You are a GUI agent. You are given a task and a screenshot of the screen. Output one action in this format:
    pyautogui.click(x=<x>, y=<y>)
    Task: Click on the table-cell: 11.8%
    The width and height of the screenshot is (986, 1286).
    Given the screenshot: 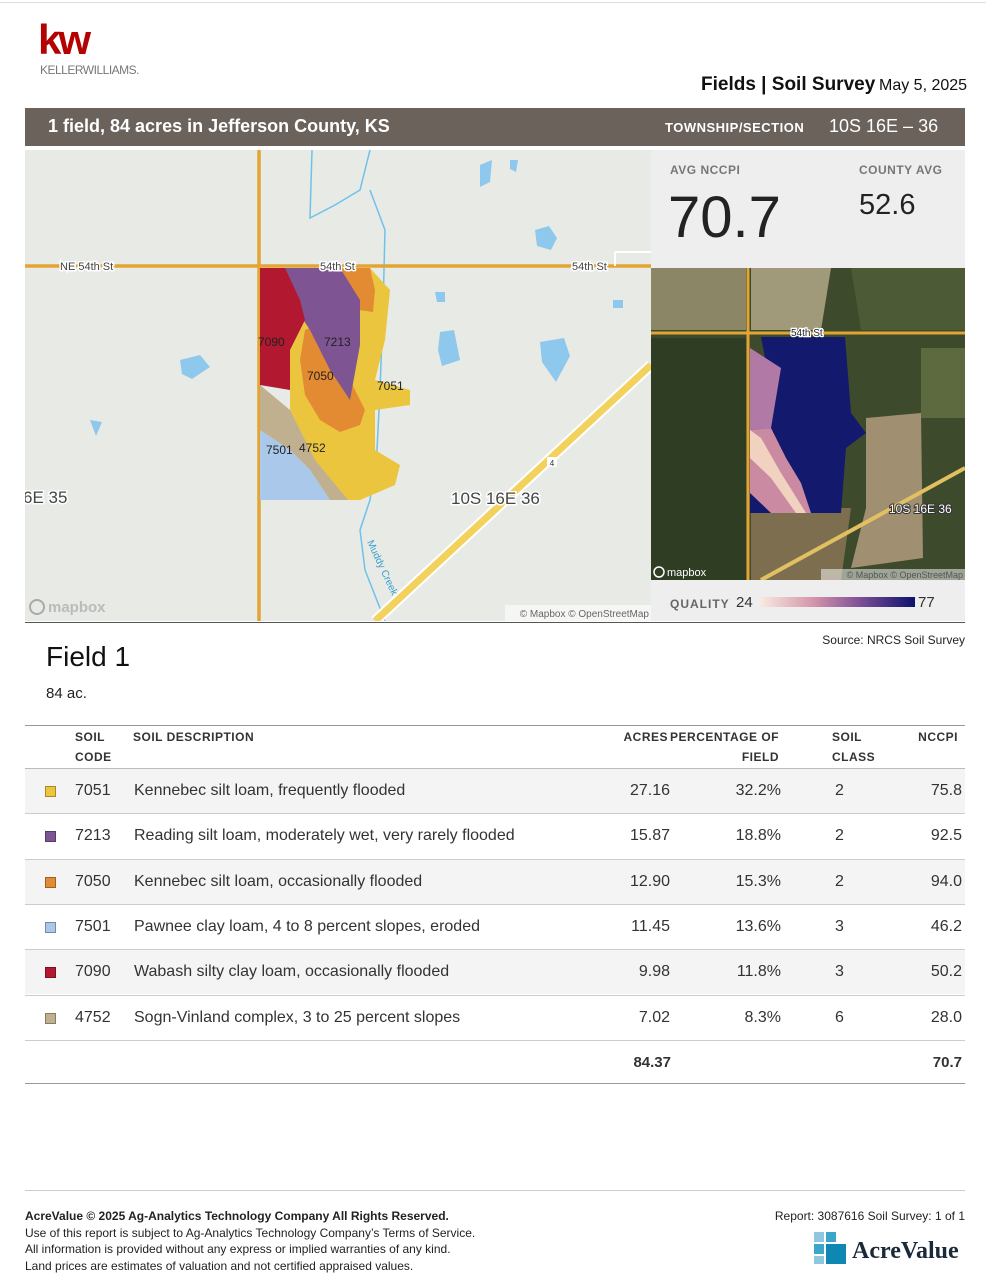 What is the action you would take?
    pyautogui.click(x=758, y=972)
    